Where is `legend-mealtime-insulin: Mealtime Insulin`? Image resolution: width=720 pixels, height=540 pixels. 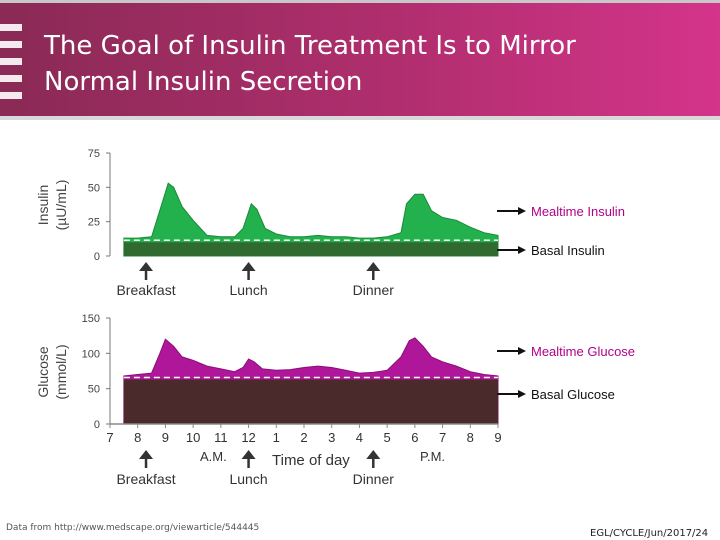
legend-mealtime-insulin: Mealtime Insulin is located at coordinates (578, 211).